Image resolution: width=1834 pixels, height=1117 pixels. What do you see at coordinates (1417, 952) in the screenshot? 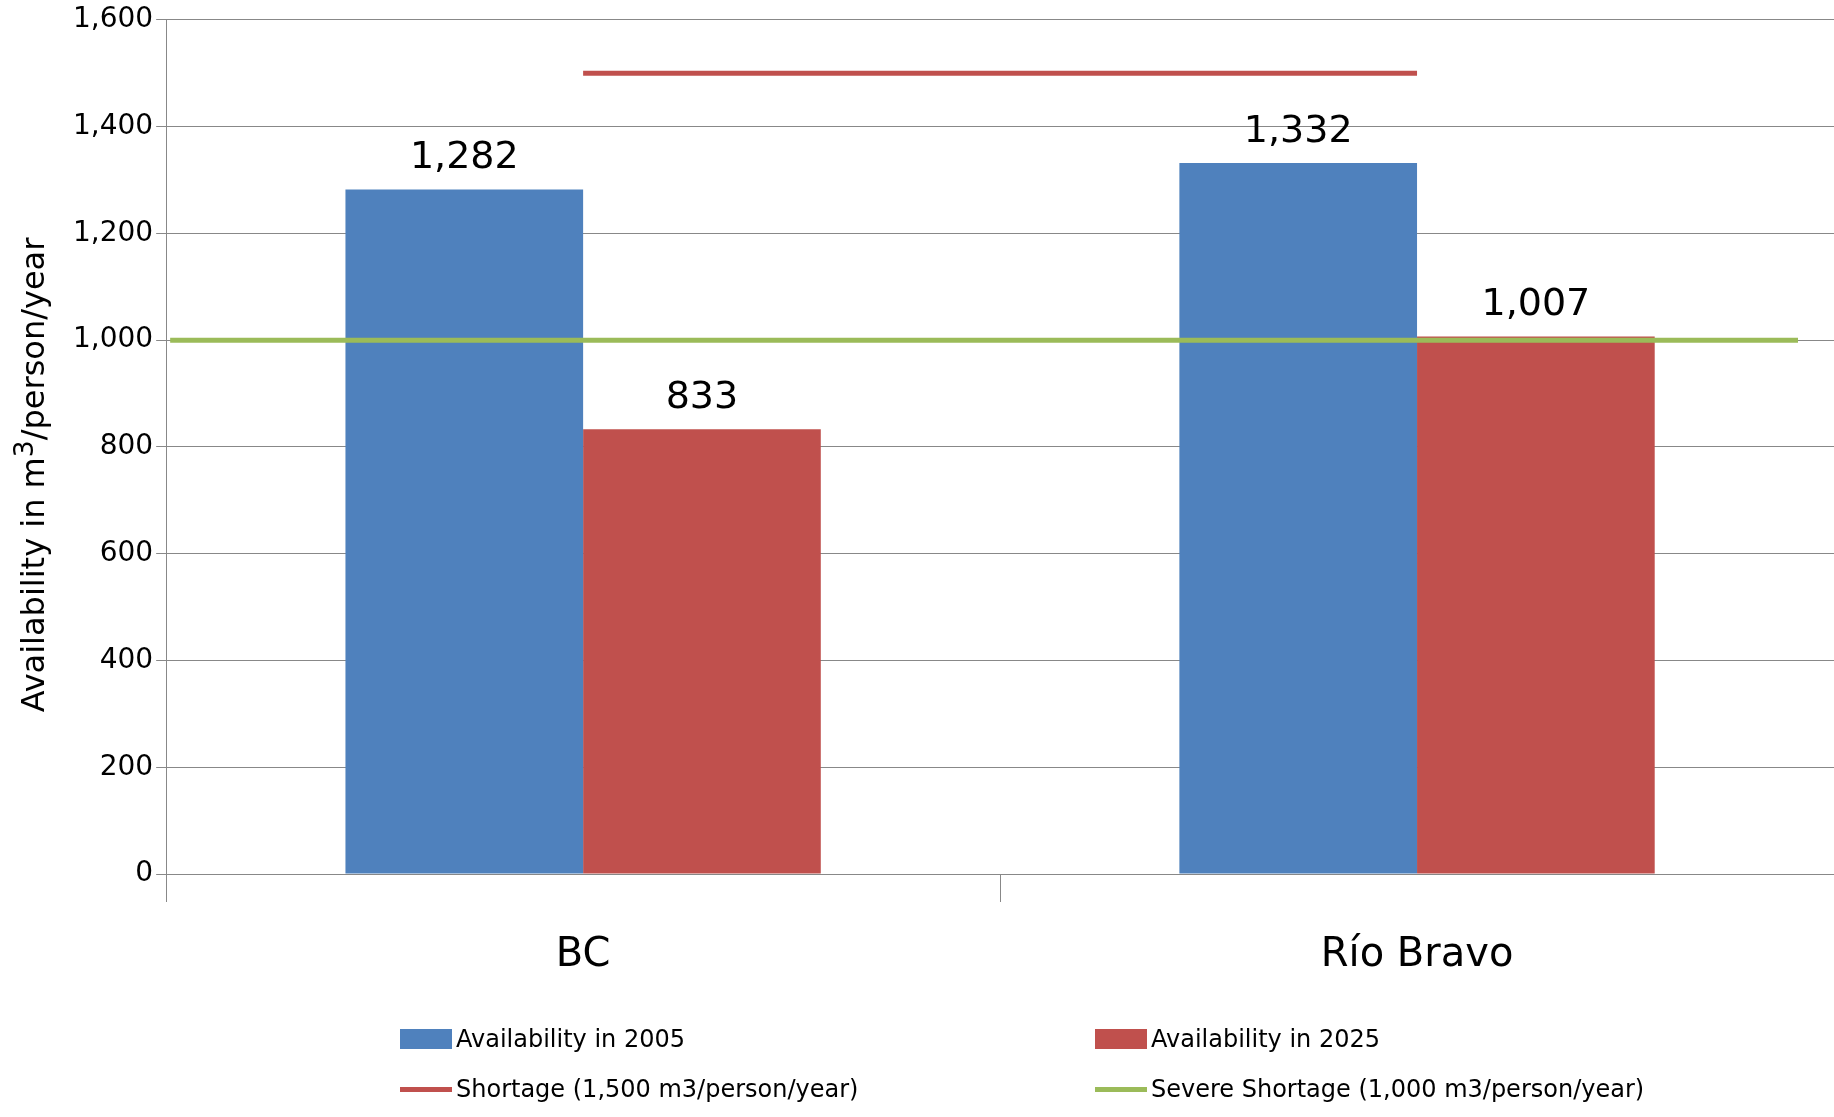
I see `x-tick-label: Río Bravo` at bounding box center [1417, 952].